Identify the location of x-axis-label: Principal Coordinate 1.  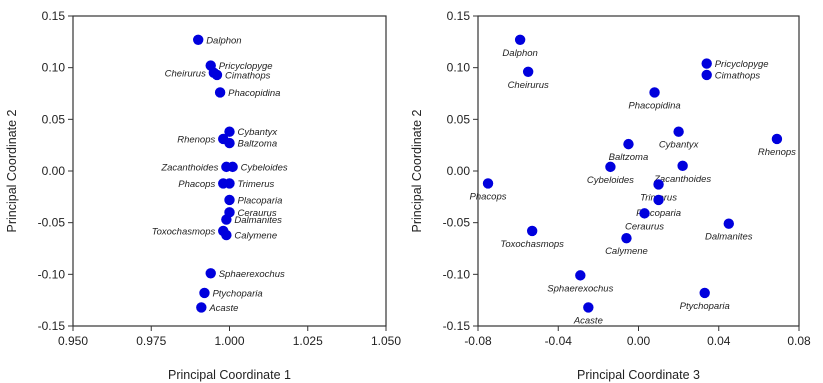
(229, 375).